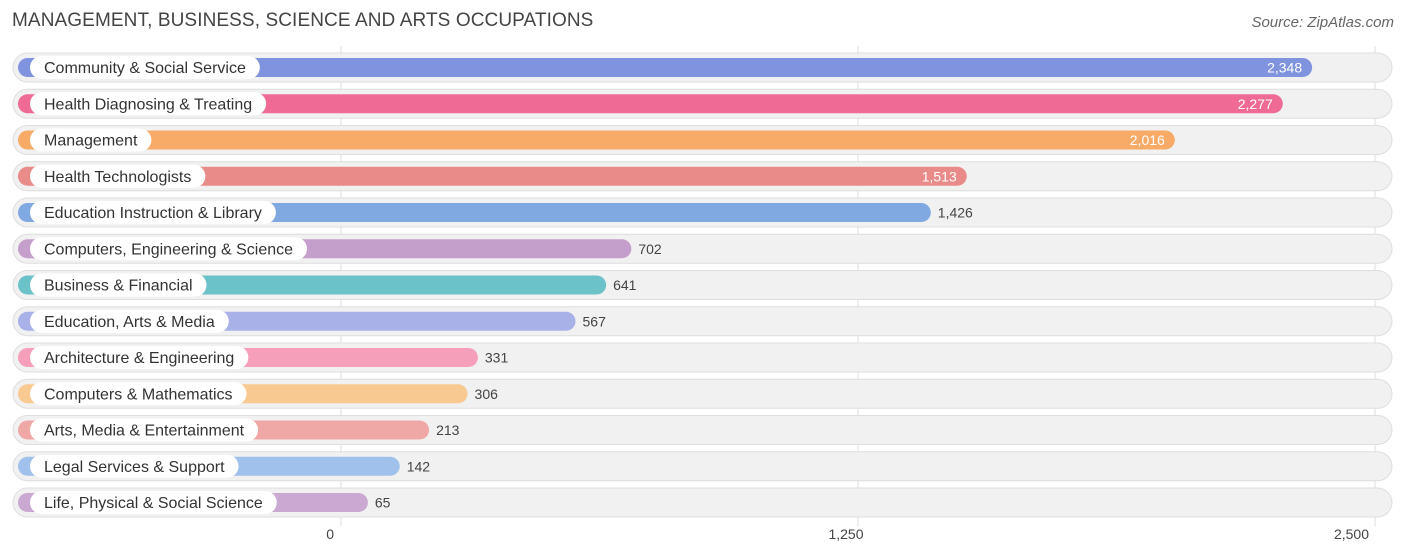 Image resolution: width=1406 pixels, height=558 pixels. What do you see at coordinates (955, 213) in the screenshot?
I see `value-label: 1,426` at bounding box center [955, 213].